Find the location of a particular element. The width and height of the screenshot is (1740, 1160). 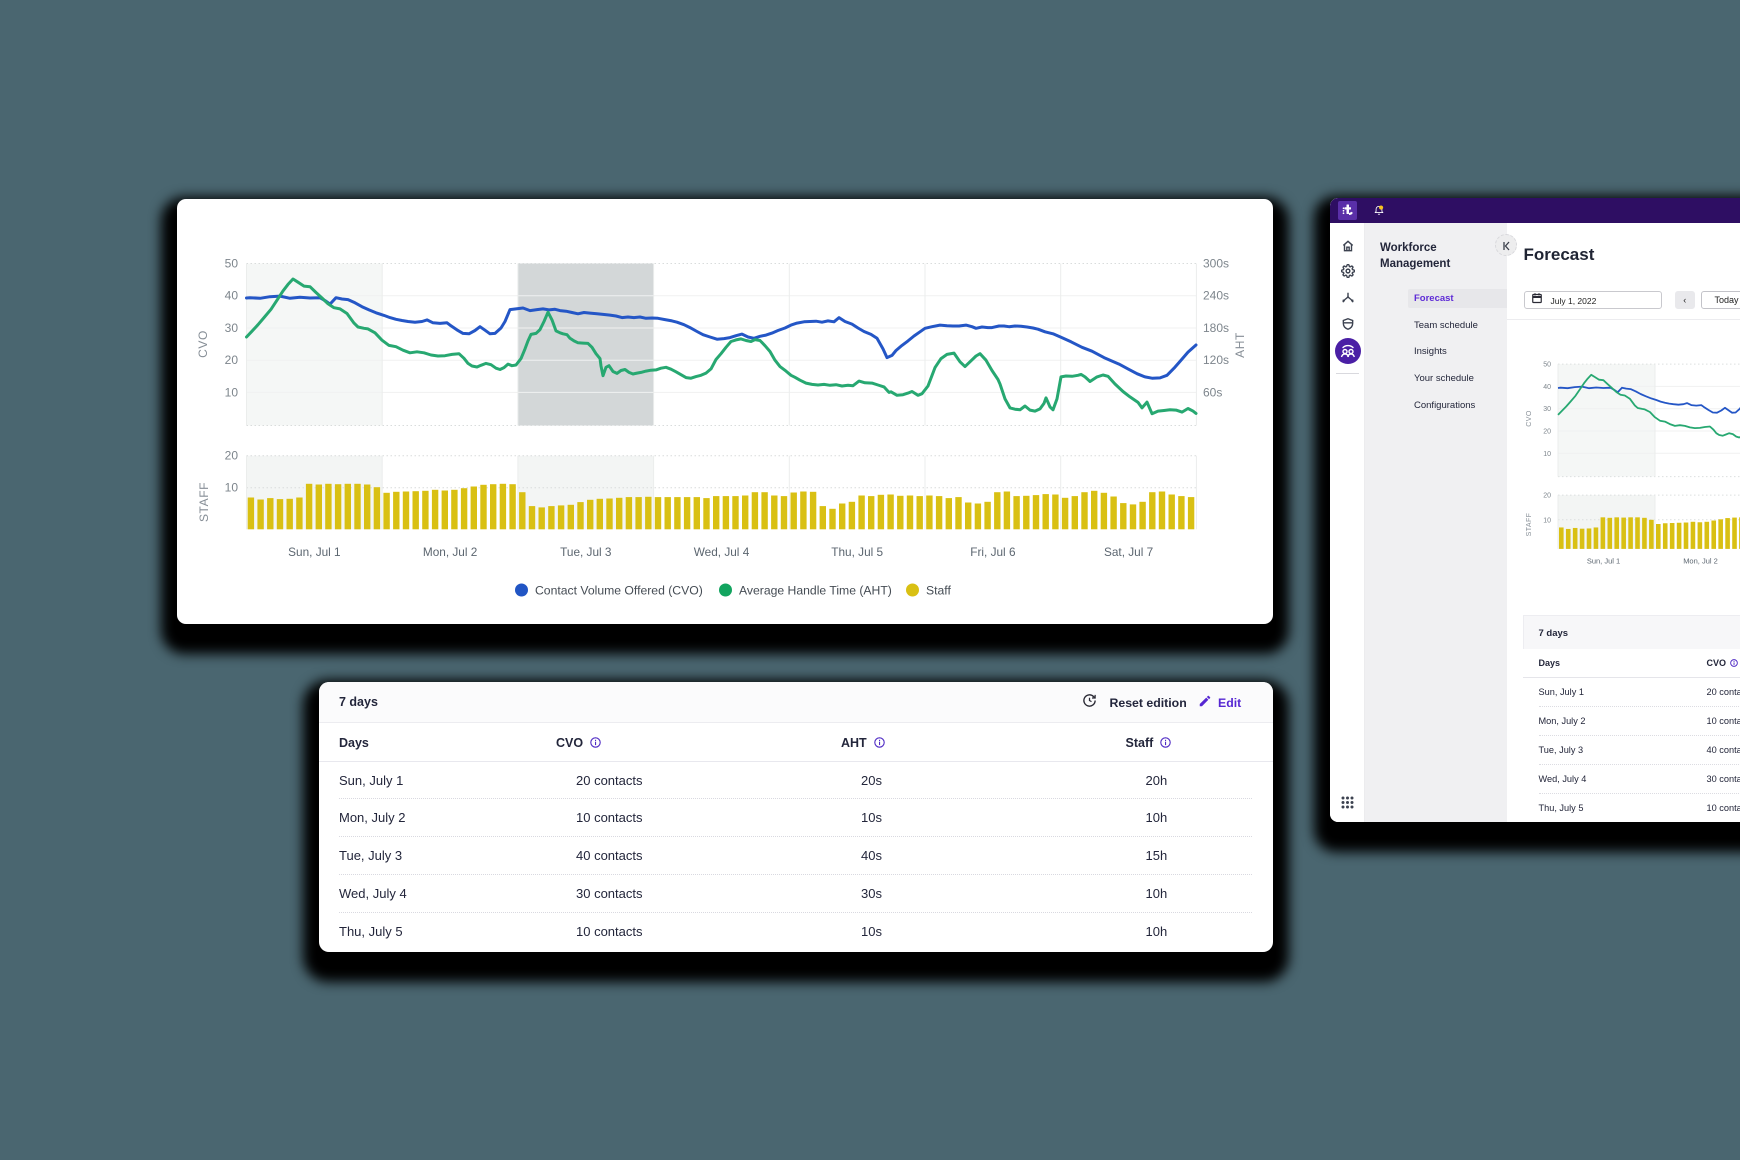

svg-text: Tue, Jul 3 is located at coordinates (586, 552).